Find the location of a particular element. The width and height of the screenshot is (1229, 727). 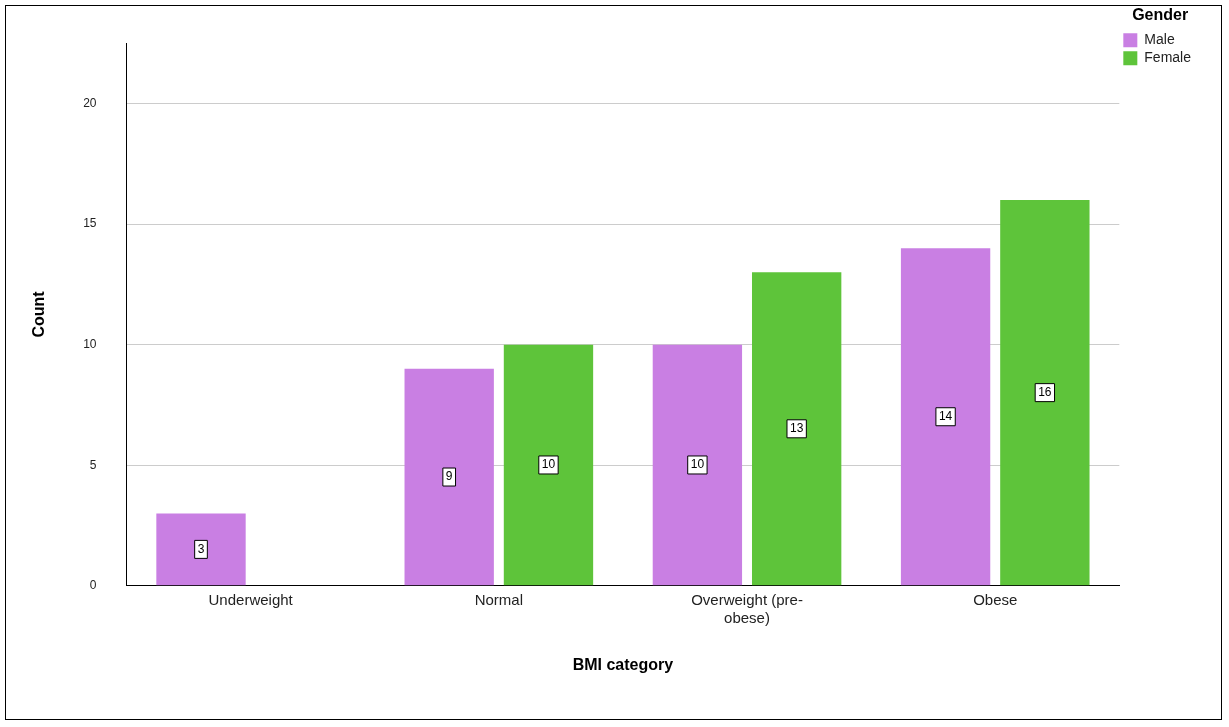

data-label: 3 is located at coordinates (201, 548).